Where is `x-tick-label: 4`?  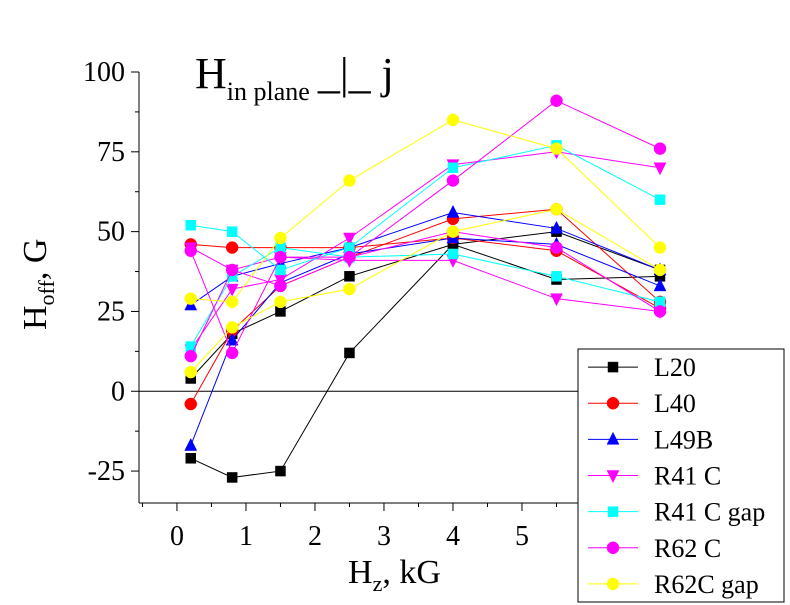 x-tick-label: 4 is located at coordinates (453, 536).